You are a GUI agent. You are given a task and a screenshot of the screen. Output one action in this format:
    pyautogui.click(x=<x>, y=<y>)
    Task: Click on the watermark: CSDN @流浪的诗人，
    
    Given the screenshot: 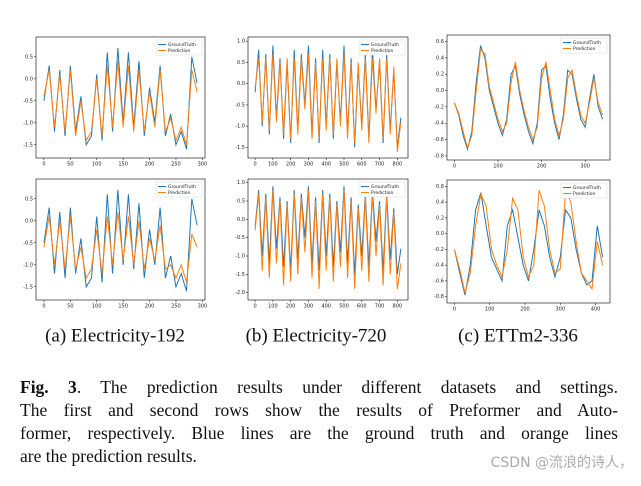 What is the action you would take?
    pyautogui.click(x=561, y=463)
    